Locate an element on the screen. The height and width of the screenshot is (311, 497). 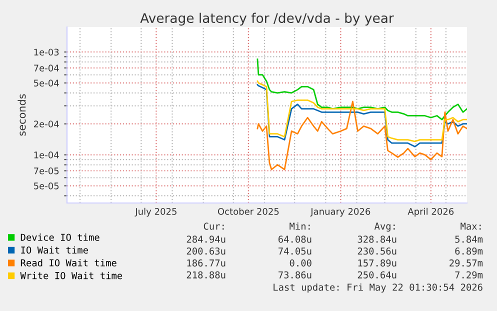
text: 284.94u is located at coordinates (206, 239).